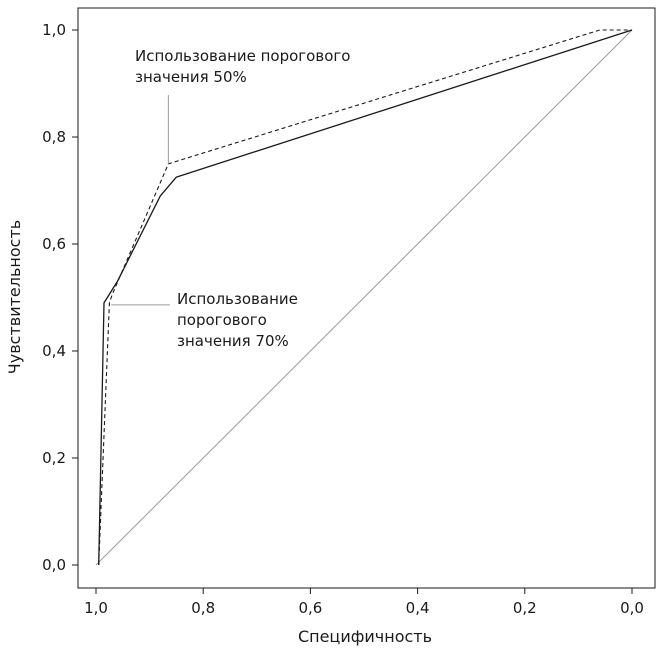  What do you see at coordinates (54, 565) in the screenshot?
I see `y-tick-label: 0,0` at bounding box center [54, 565].